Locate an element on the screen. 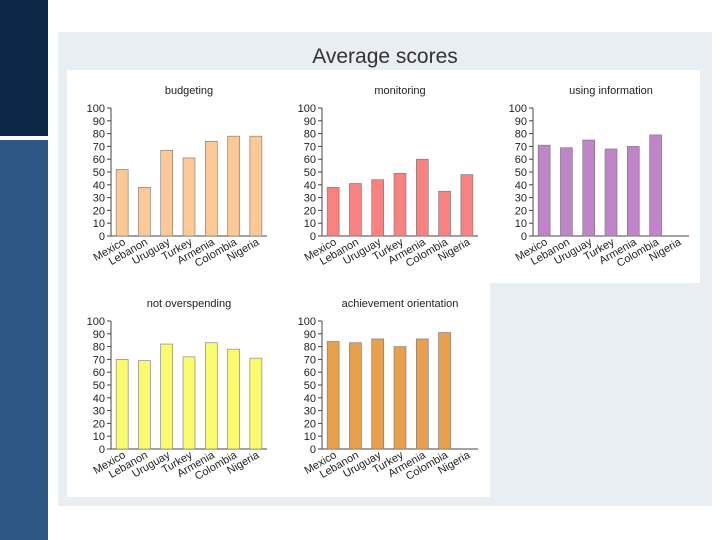 The height and width of the screenshot is (540, 720). chart-title: using information is located at coordinates (611, 91).